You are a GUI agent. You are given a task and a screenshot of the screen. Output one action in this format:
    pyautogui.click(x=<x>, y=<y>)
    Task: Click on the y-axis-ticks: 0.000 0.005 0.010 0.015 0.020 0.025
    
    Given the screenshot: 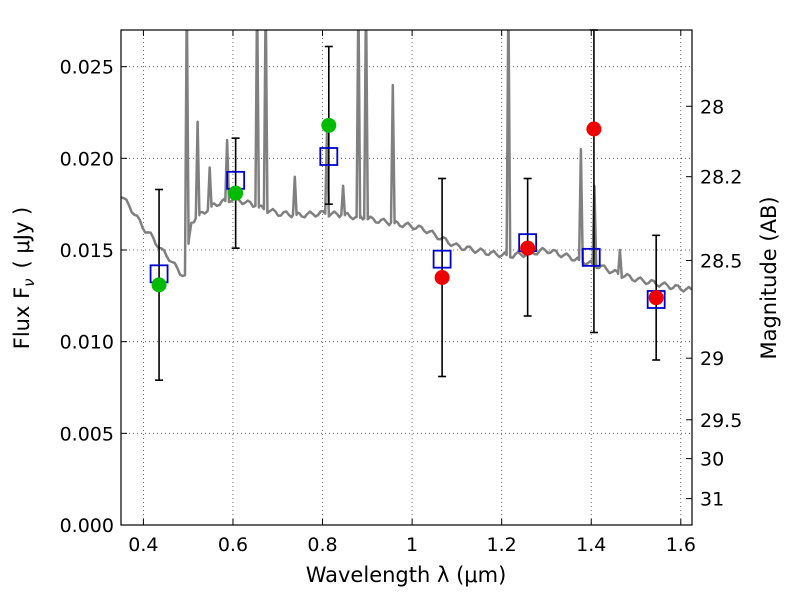 What is the action you would take?
    pyautogui.click(x=93, y=297)
    